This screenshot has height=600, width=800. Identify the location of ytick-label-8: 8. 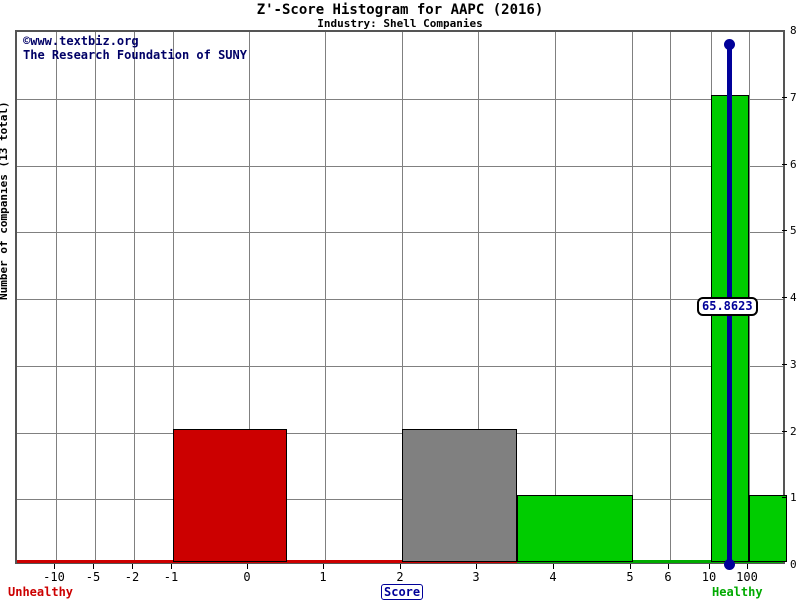
(793, 30).